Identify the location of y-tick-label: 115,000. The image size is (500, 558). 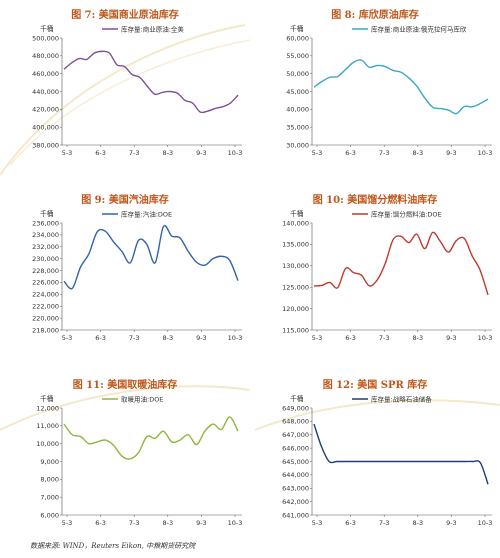
(295, 330).